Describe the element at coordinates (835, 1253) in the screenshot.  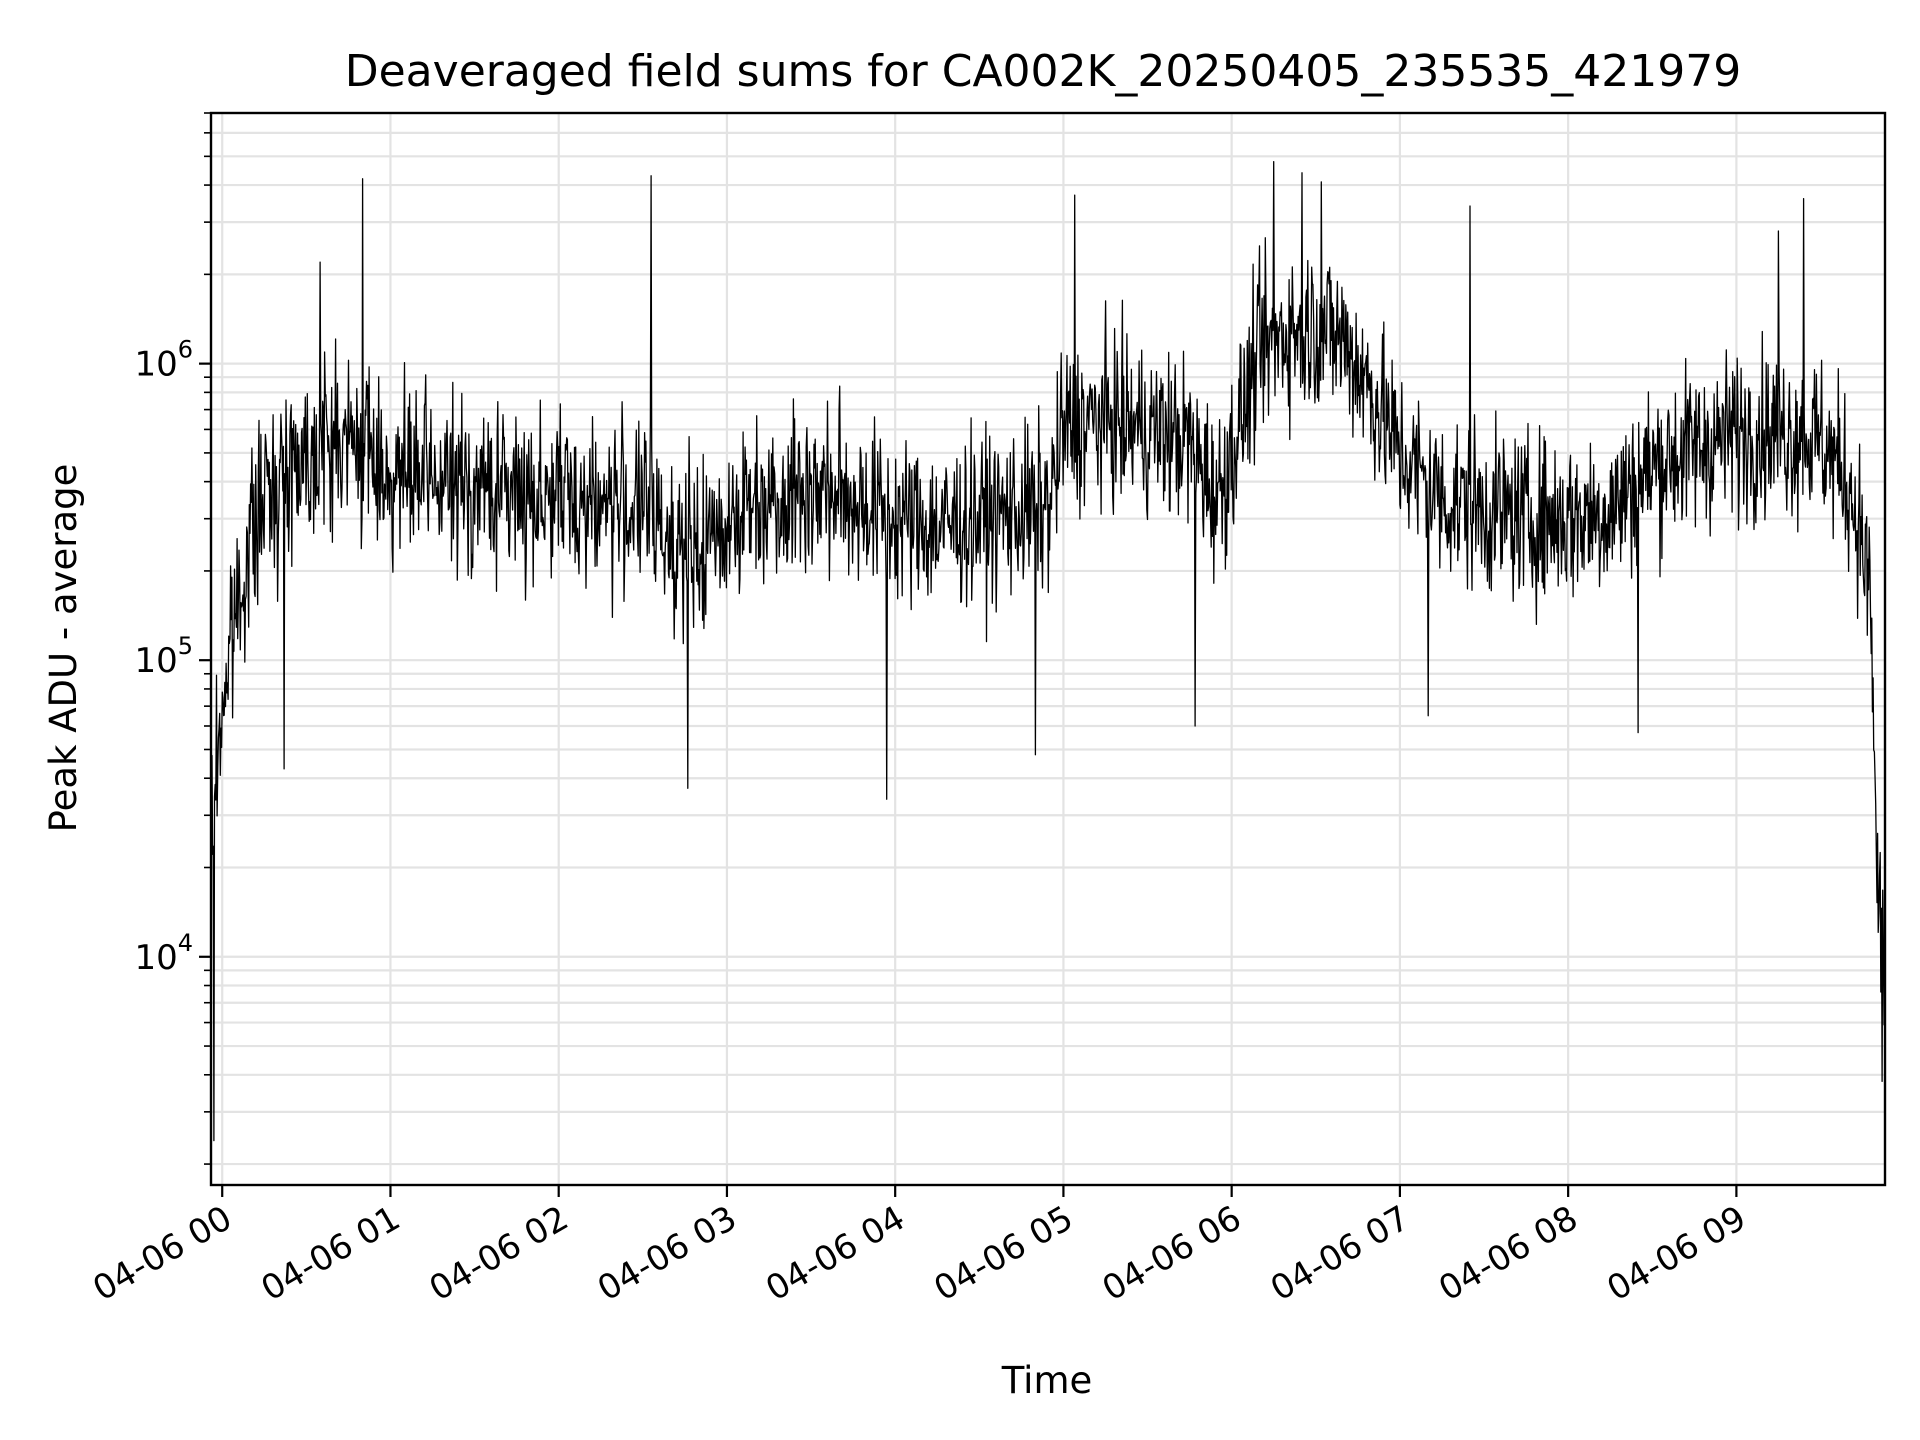
I see `x-tick-label: 04-06 04` at that location.